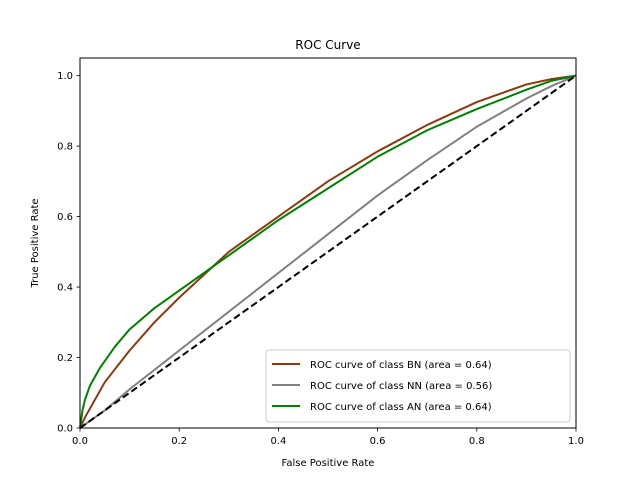 This screenshot has width=640, height=480. What do you see at coordinates (576, 441) in the screenshot?
I see `x-tick-label: 1.0` at bounding box center [576, 441].